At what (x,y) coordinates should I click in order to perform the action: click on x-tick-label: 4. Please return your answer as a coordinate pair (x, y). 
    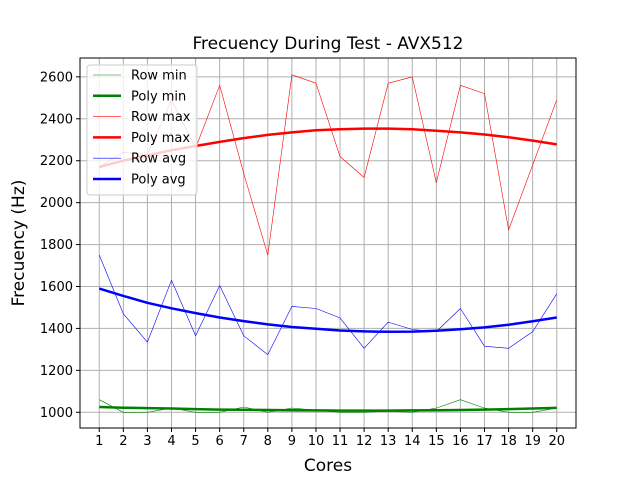
    Looking at the image, I should click on (171, 441).